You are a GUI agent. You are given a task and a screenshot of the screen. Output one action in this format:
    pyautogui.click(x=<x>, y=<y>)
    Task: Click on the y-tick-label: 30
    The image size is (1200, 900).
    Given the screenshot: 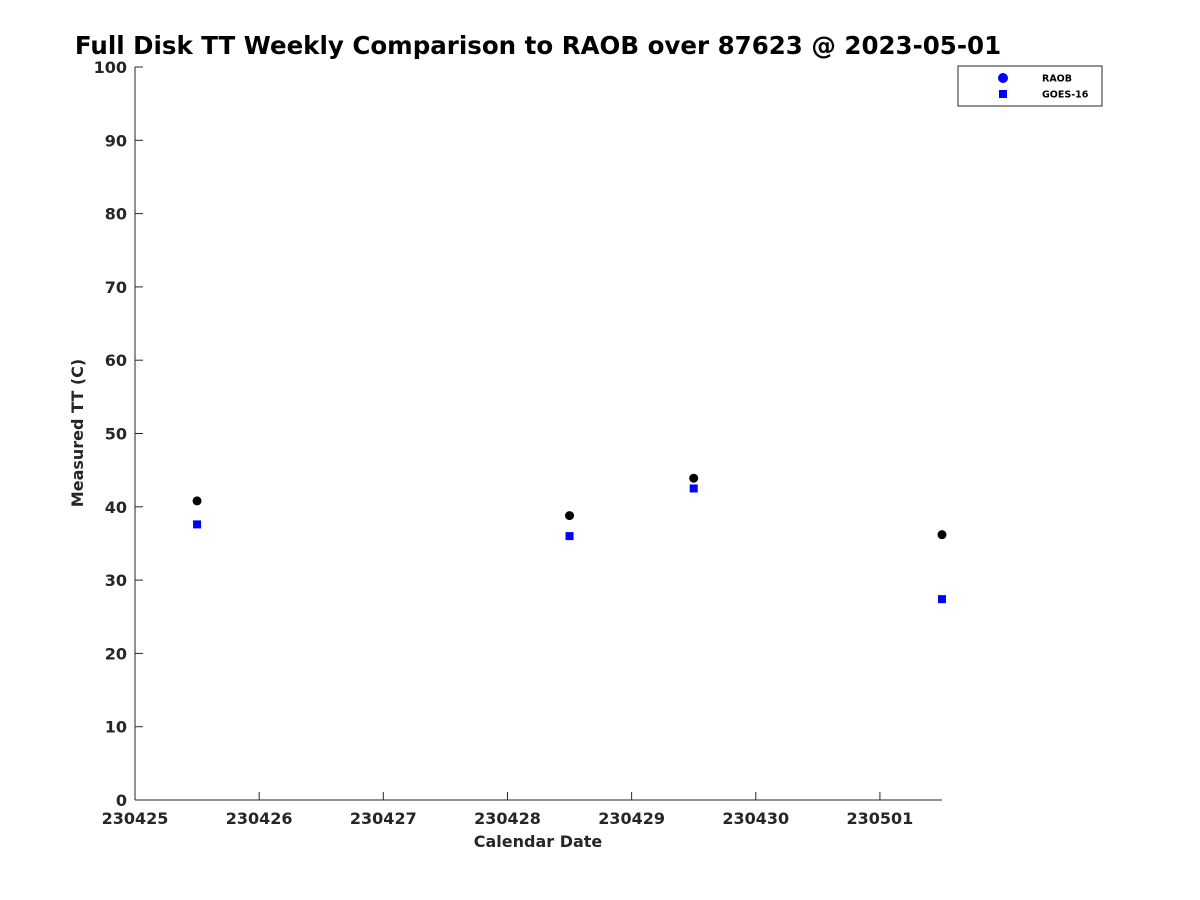 What is the action you would take?
    pyautogui.click(x=116, y=580)
    